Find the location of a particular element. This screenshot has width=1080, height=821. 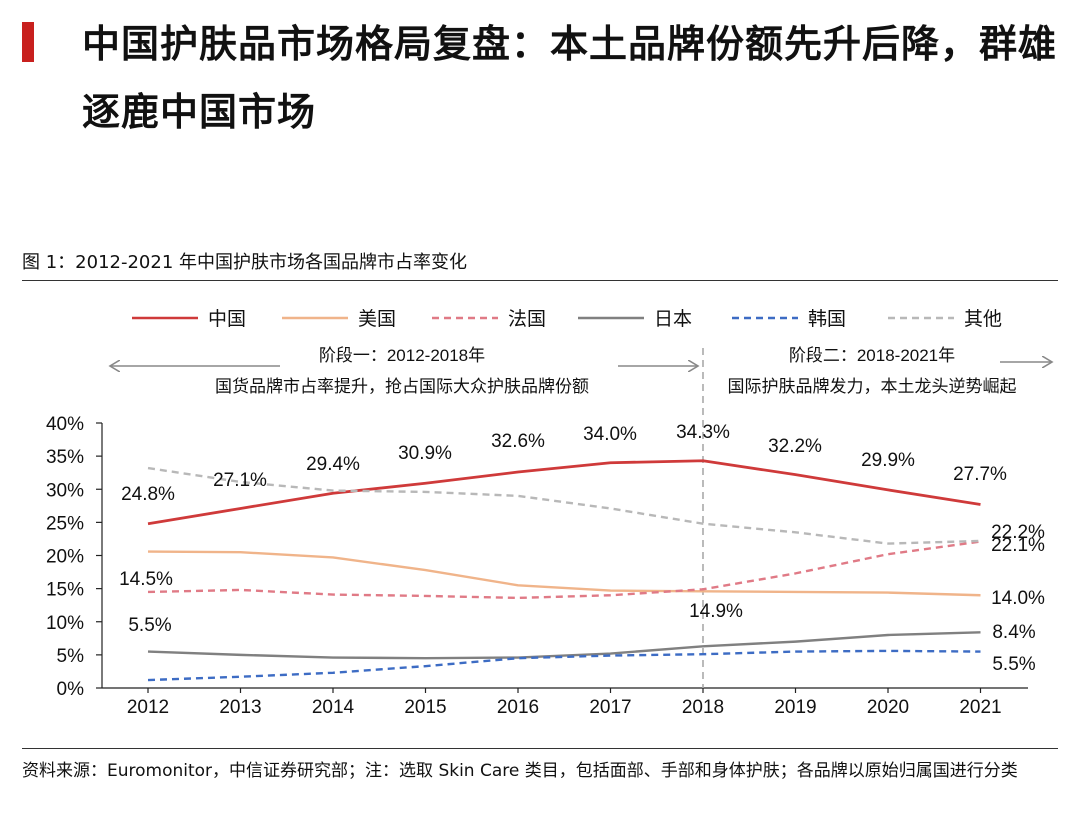

legend-label: 日本 is located at coordinates (673, 319).